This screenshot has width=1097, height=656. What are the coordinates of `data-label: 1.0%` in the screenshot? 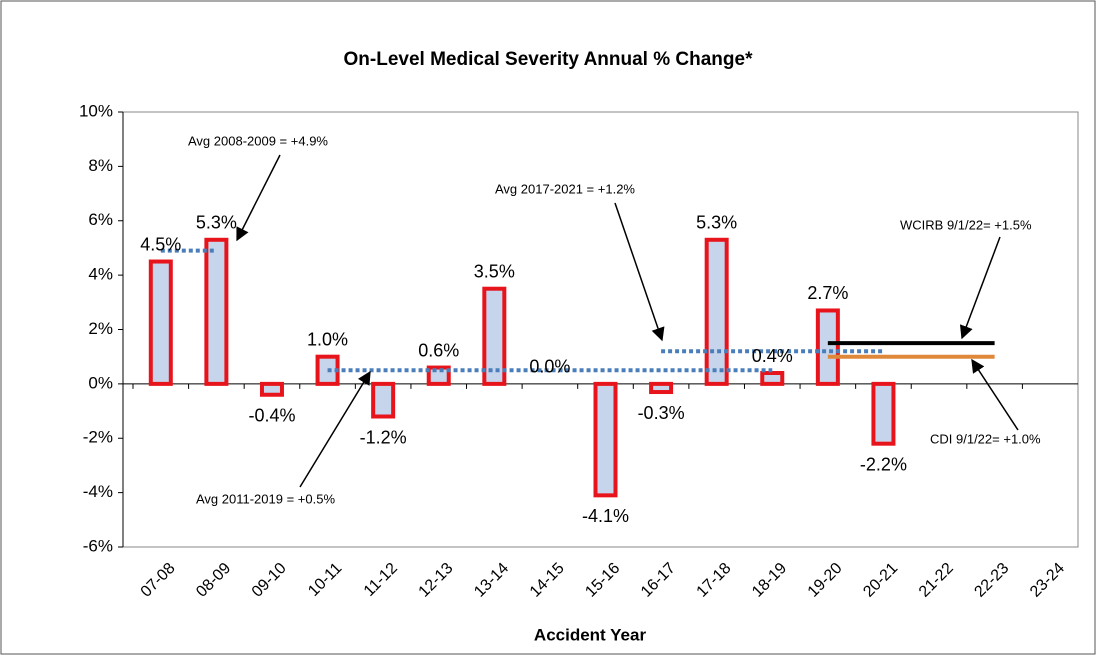 It's located at (327, 339).